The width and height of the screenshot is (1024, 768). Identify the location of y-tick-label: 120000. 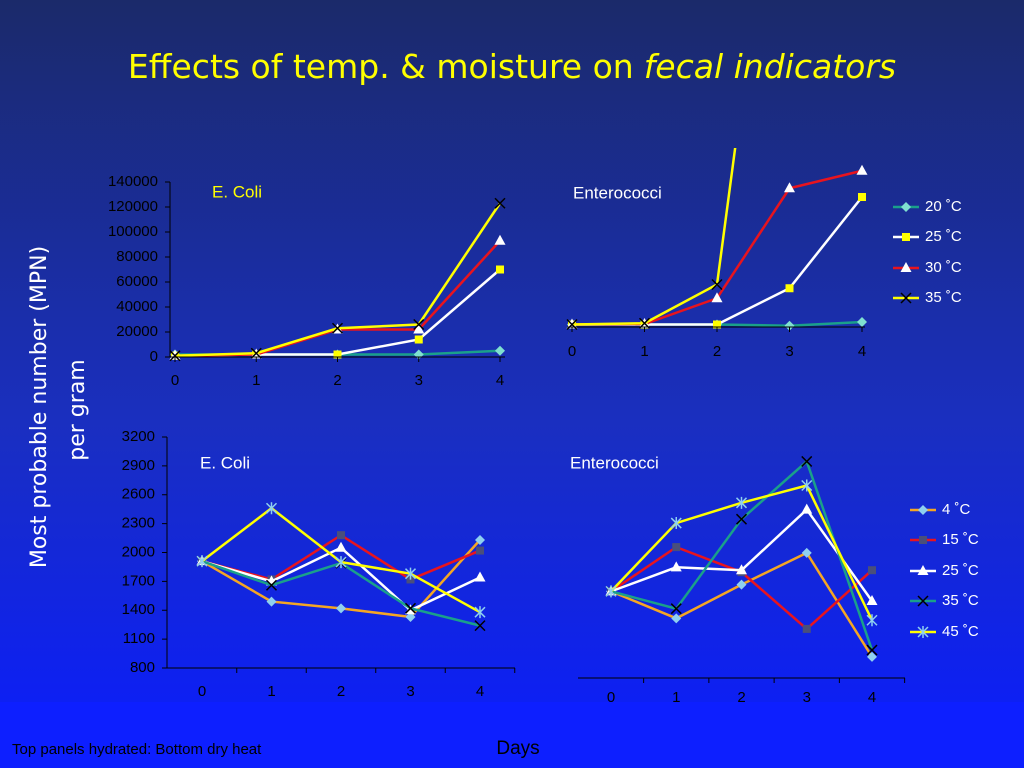
(133, 206).